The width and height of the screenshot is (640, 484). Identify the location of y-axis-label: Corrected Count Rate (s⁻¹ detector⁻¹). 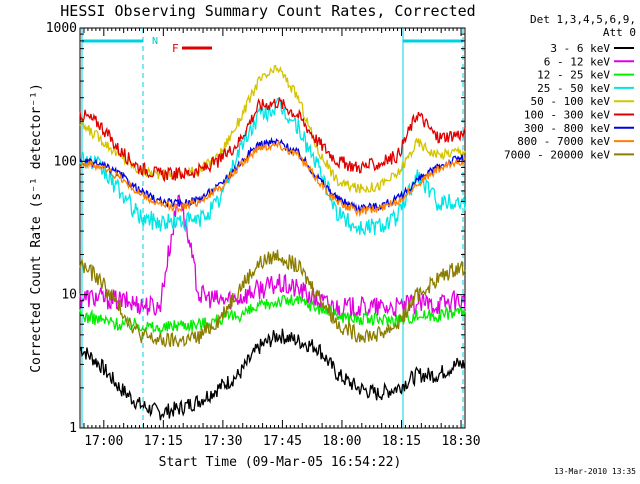
(36, 228).